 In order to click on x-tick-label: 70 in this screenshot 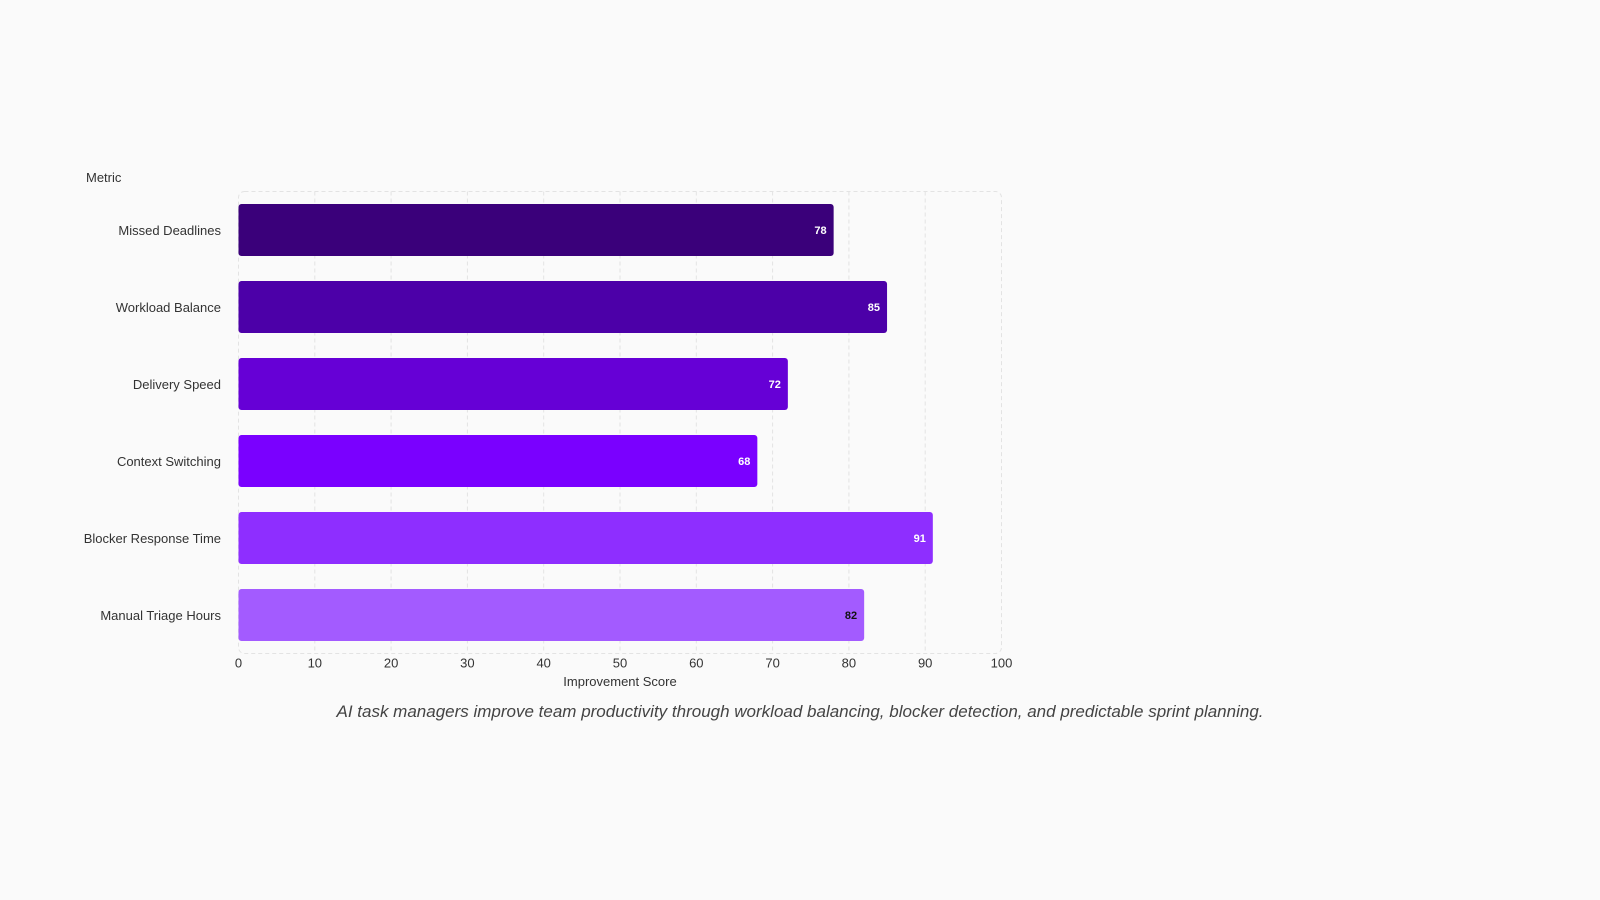, I will do `click(772, 663)`.